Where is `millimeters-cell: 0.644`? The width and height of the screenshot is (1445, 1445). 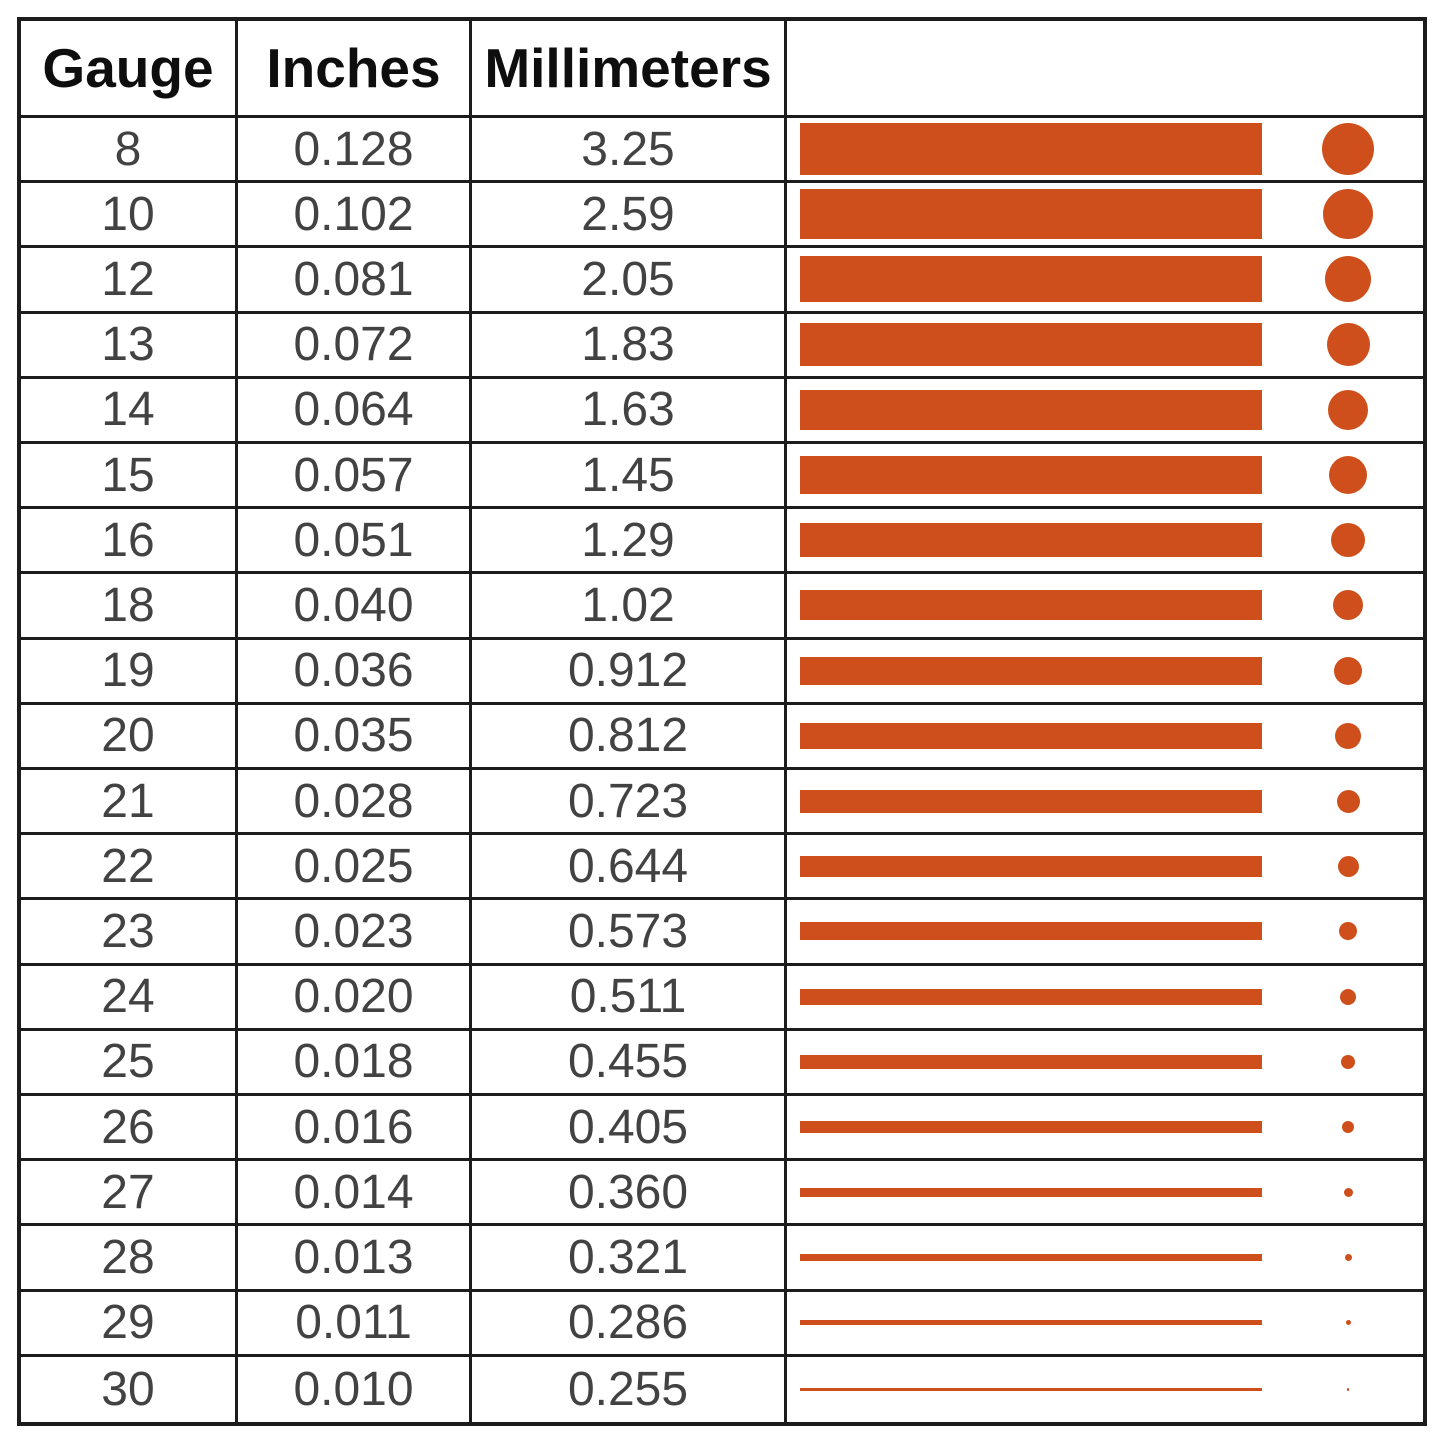
millimeters-cell: 0.644 is located at coordinates (629, 868).